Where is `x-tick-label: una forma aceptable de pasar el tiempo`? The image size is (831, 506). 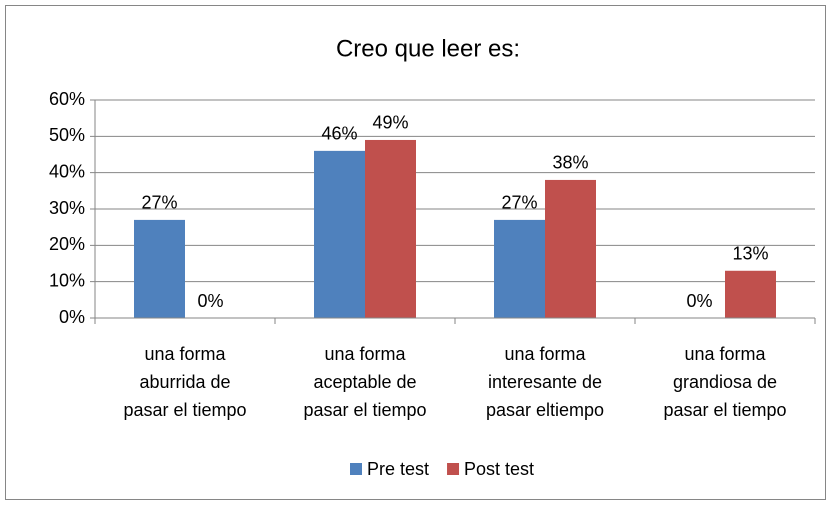 x-tick-label: una forma aceptable de pasar el tiempo is located at coordinates (365, 382).